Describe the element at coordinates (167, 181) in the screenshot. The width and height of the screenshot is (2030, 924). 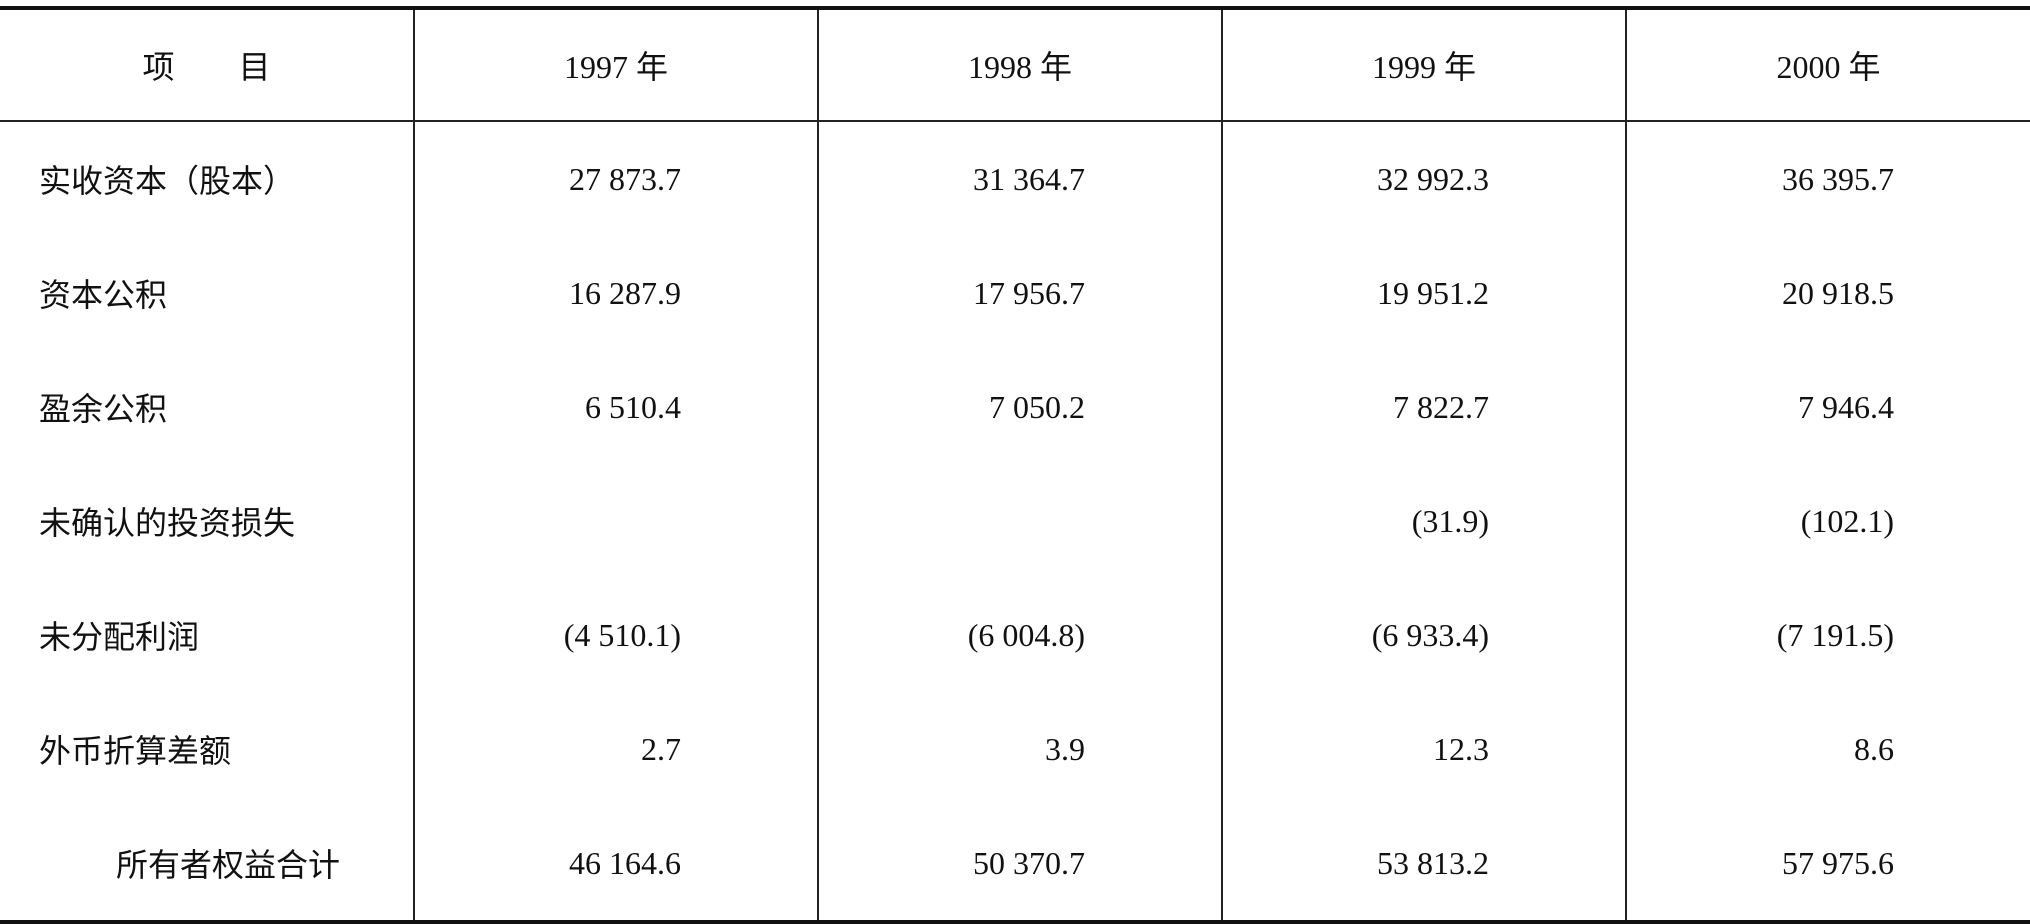
I see `row-label: 实收资本（股本）` at that location.